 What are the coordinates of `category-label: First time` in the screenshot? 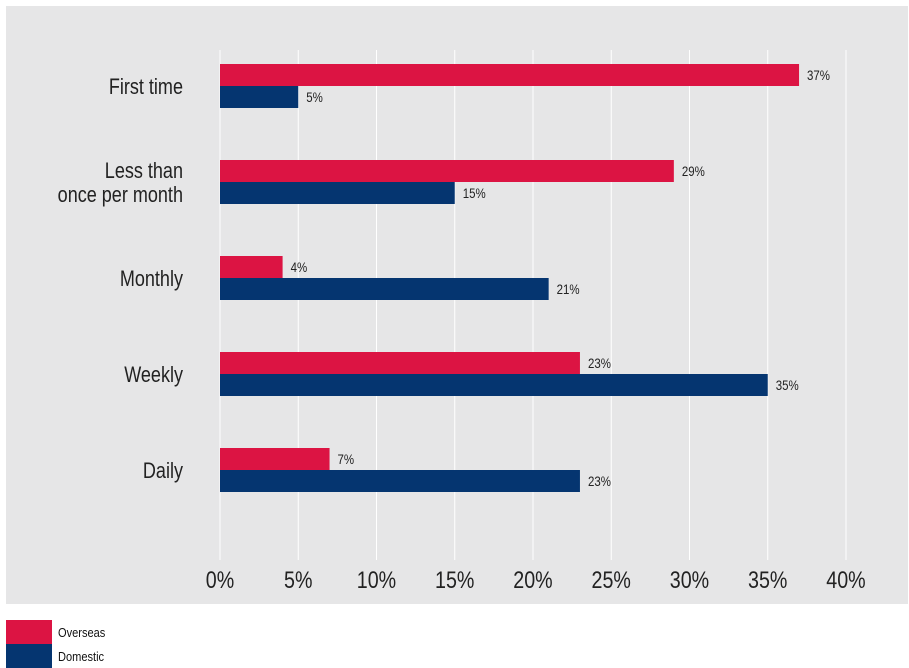 It's located at (146, 87).